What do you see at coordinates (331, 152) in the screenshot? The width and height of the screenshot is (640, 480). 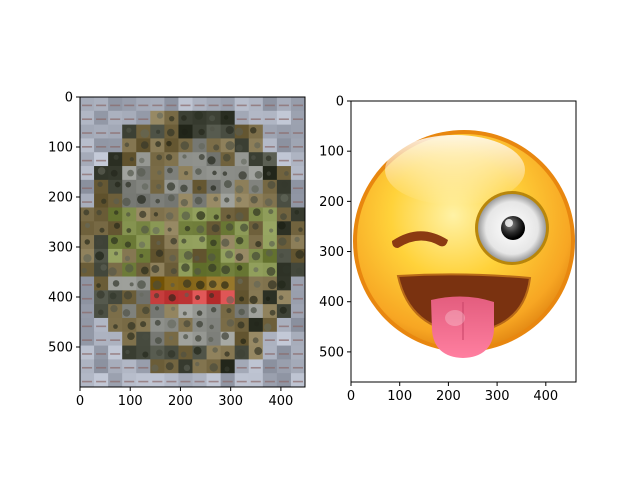 I see `emoji-y-tick-label: 100` at bounding box center [331, 152].